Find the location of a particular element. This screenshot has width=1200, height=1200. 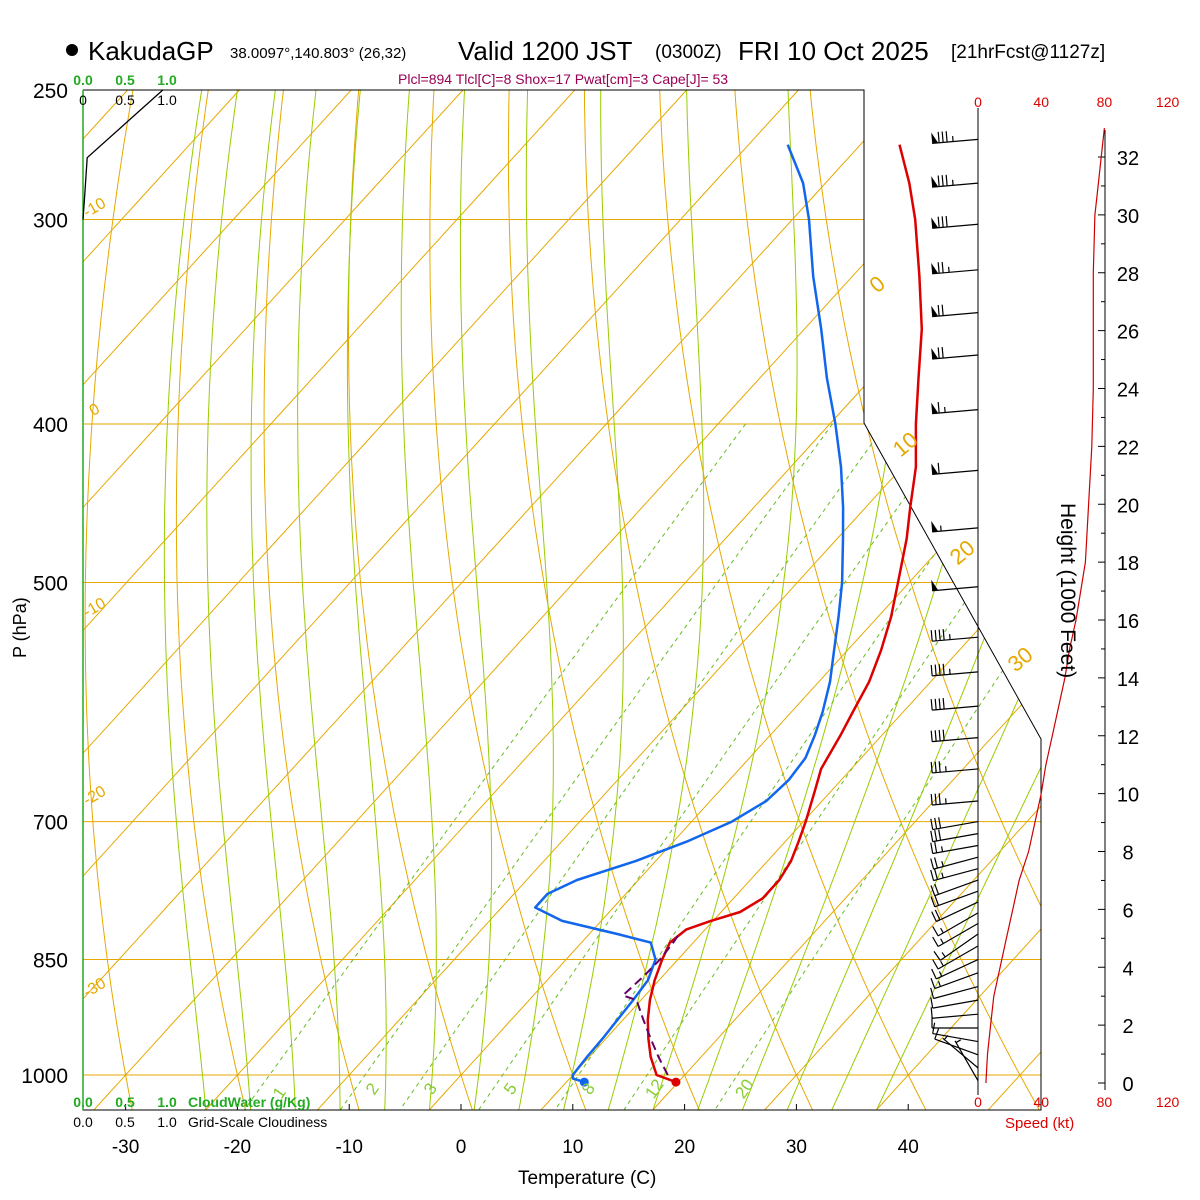

height-tick-label: 10 is located at coordinates (1128, 796).